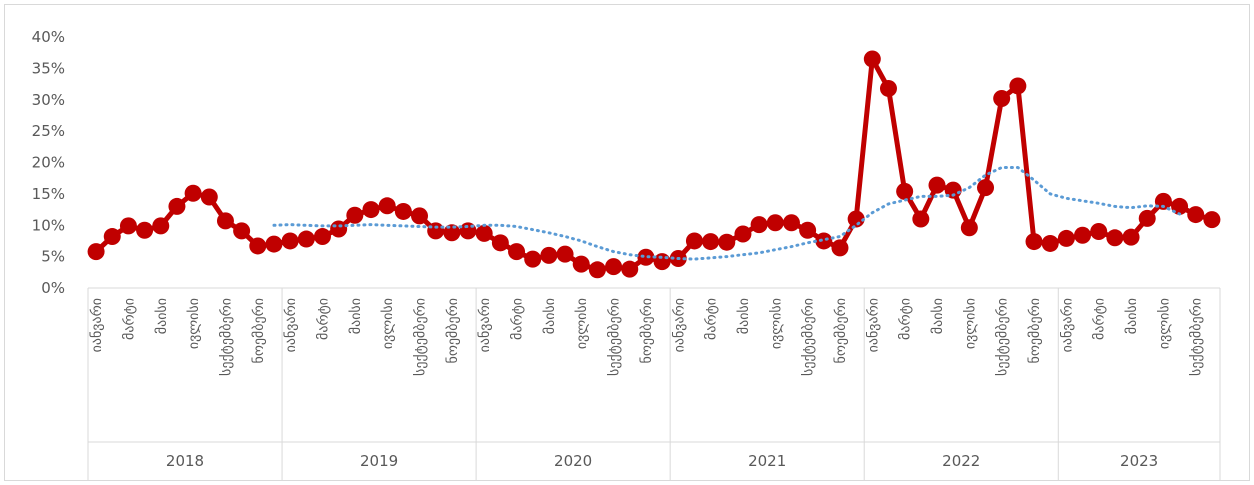 The image size is (1254, 485). I want to click on trend-line, so click(727, 213).